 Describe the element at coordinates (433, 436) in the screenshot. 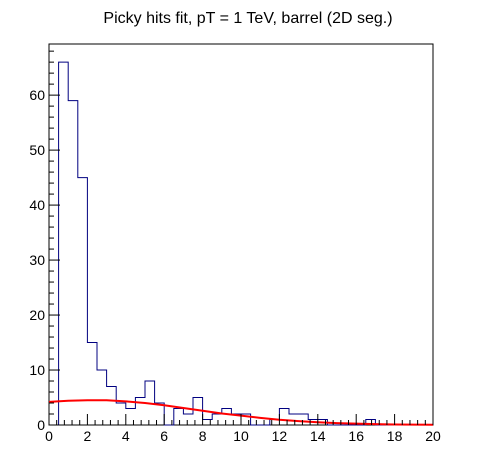

I see `x-tick-label: 20` at that location.